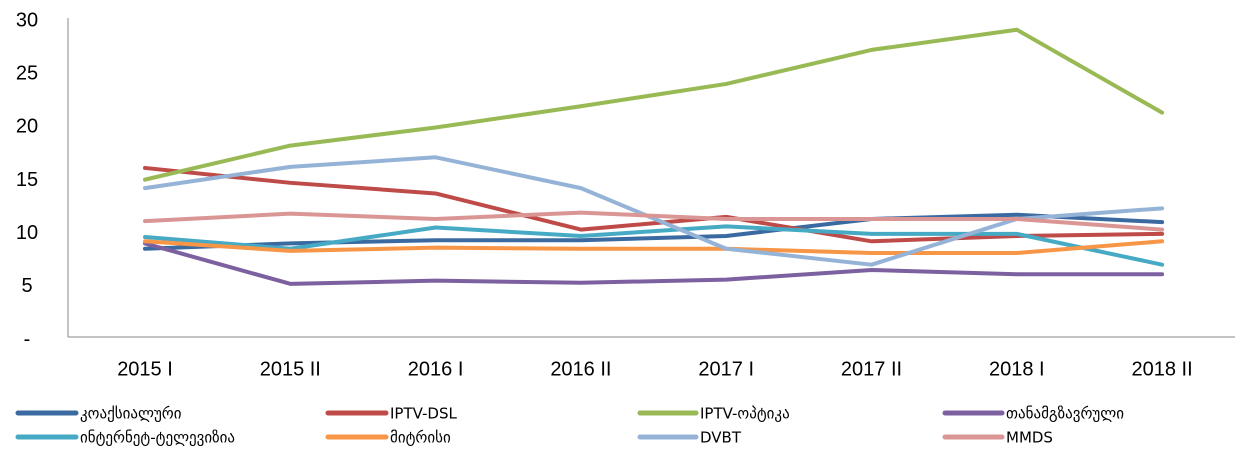 The height and width of the screenshot is (456, 1238). I want to click on x-tick-label: 2016 I, so click(436, 369).